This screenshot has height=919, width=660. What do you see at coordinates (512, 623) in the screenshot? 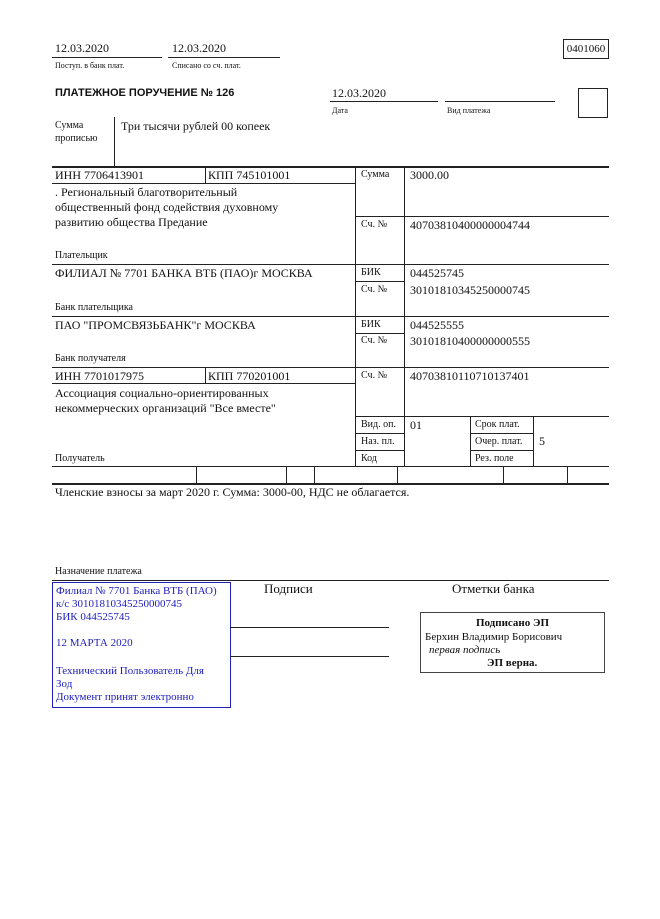
I see `signed-label: Подписано ЭП` at bounding box center [512, 623].